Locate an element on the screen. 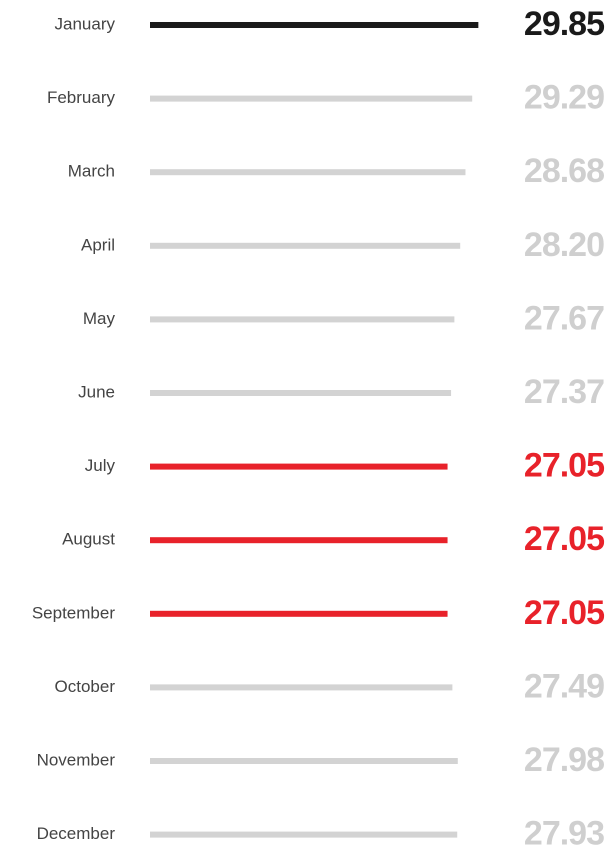 The height and width of the screenshot is (852, 615). value-label: 27.49 is located at coordinates (564, 686).